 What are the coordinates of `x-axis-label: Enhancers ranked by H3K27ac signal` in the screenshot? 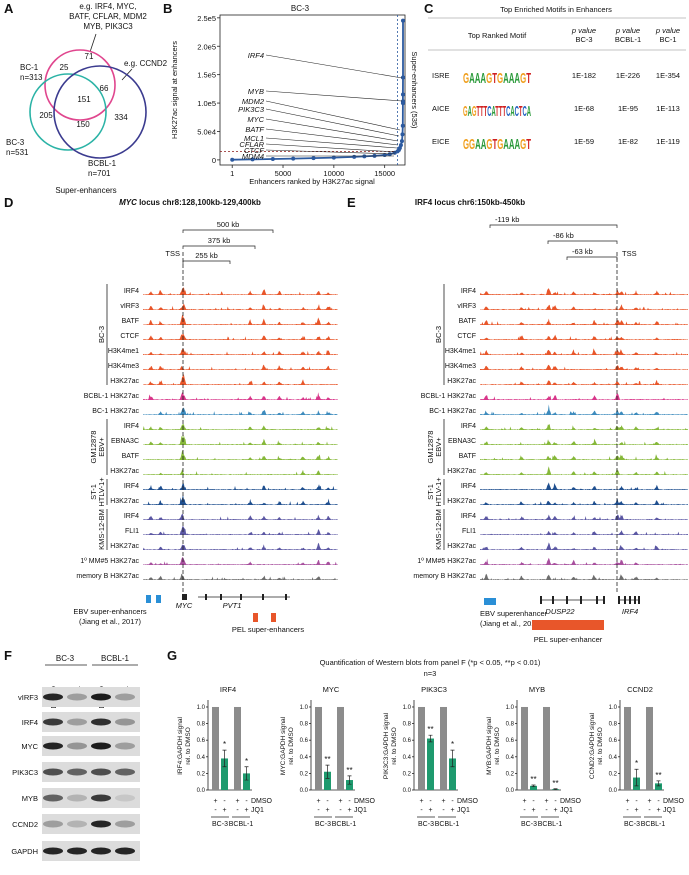 It's located at (312, 181).